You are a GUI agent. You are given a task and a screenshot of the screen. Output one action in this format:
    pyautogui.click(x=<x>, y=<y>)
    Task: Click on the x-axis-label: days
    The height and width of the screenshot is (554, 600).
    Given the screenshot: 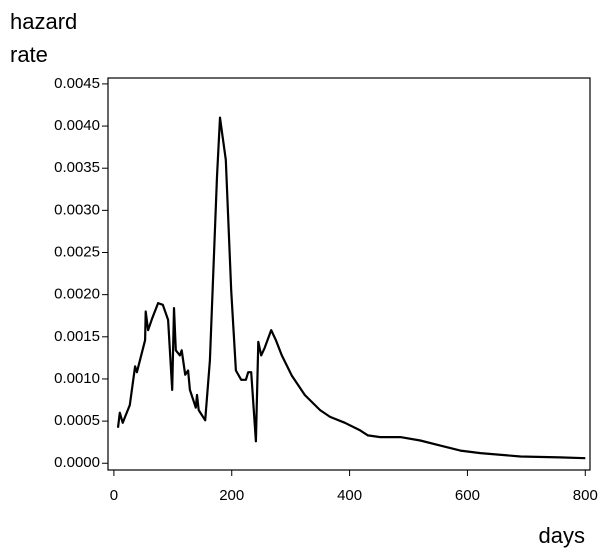 What is the action you would take?
    pyautogui.click(x=562, y=535)
    